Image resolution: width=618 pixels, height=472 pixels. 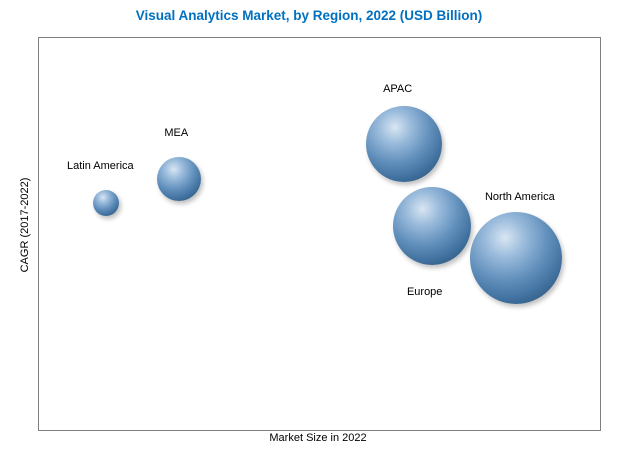 What do you see at coordinates (318, 438) in the screenshot?
I see `x-axis-label: Market Size in 2022` at bounding box center [318, 438].